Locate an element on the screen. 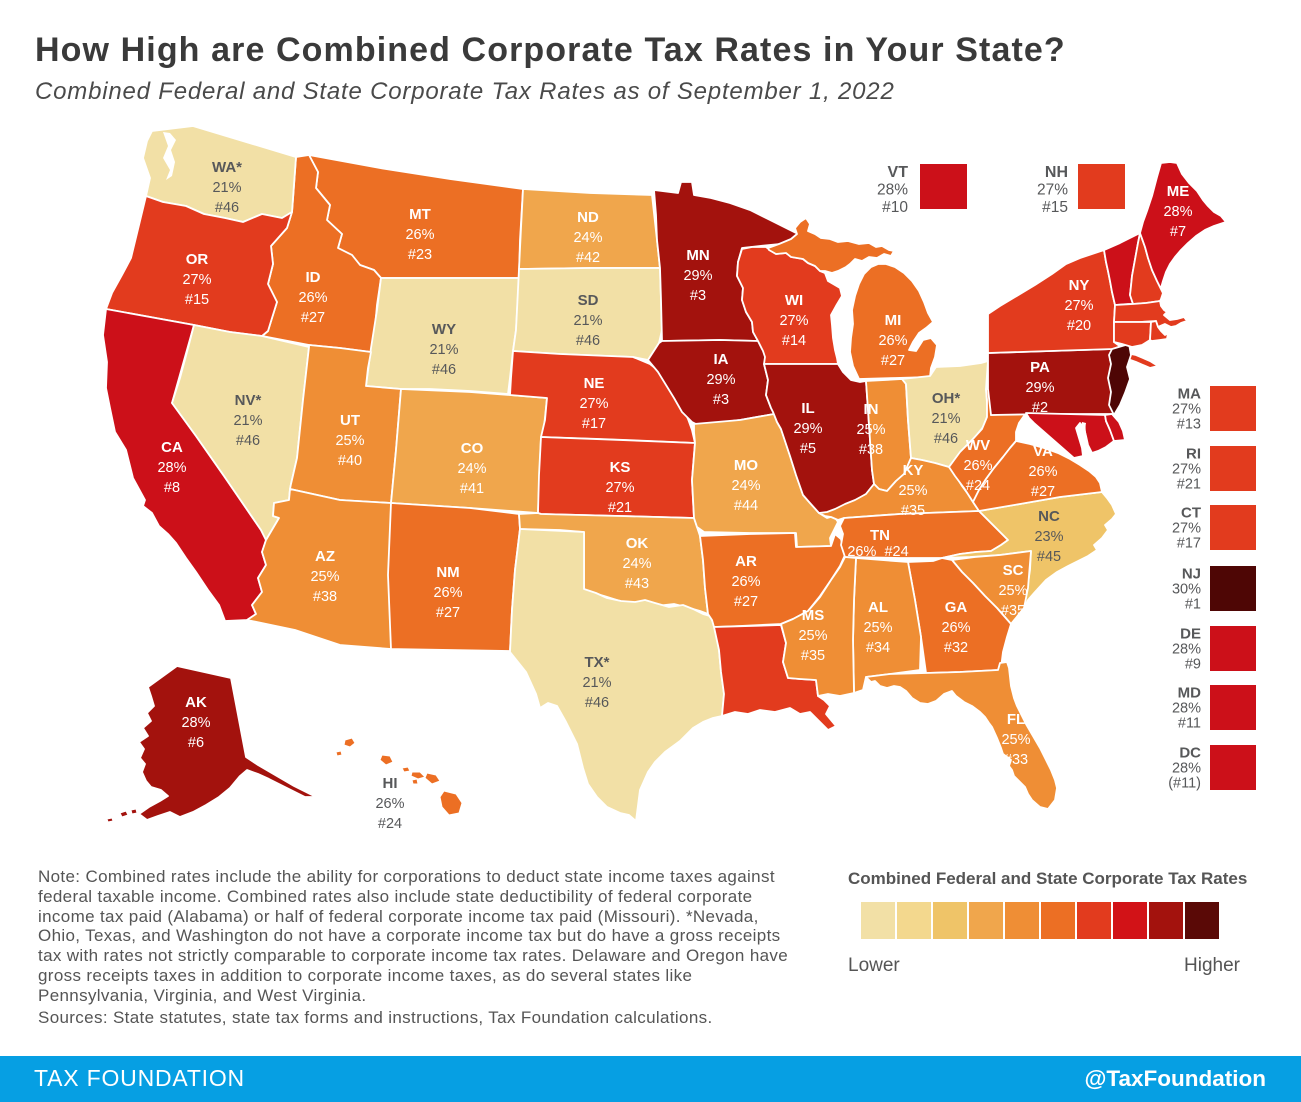 This screenshot has width=1301, height=1102. svg-text: #17 is located at coordinates (733, 822).